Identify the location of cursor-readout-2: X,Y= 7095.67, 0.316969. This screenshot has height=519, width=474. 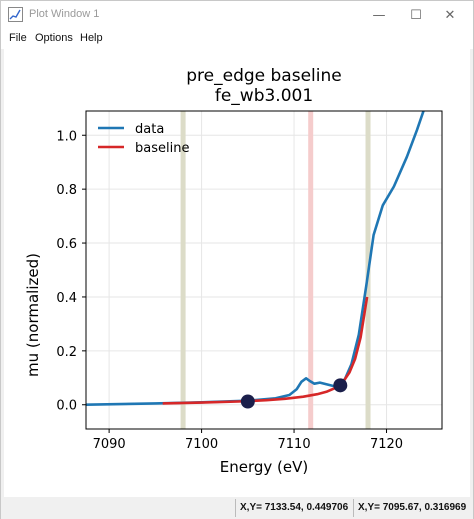
(409, 508).